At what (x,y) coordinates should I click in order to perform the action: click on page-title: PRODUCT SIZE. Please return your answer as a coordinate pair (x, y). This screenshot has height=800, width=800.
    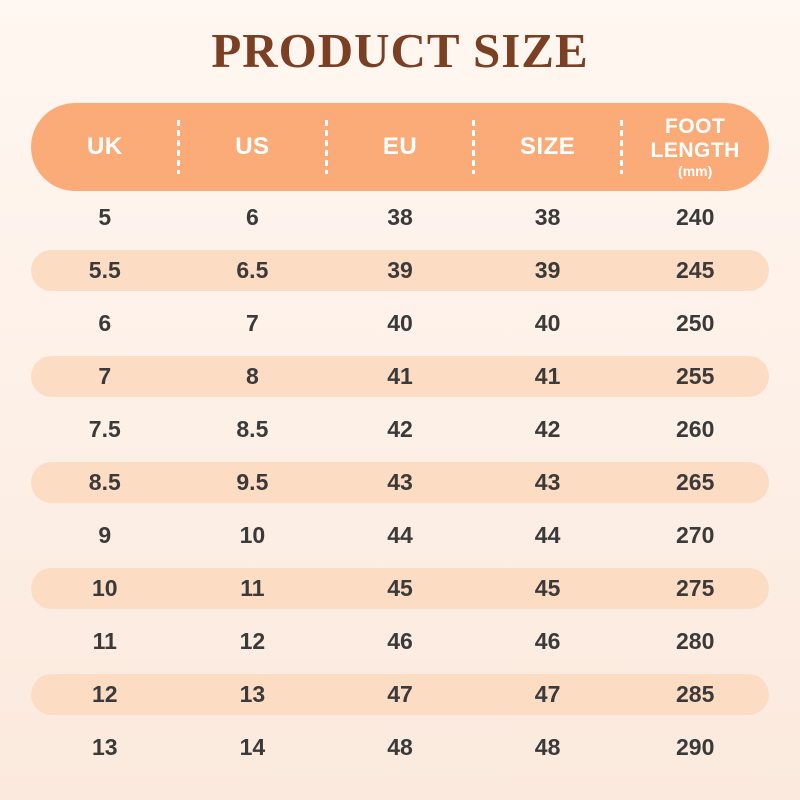
    Looking at the image, I should click on (400, 50).